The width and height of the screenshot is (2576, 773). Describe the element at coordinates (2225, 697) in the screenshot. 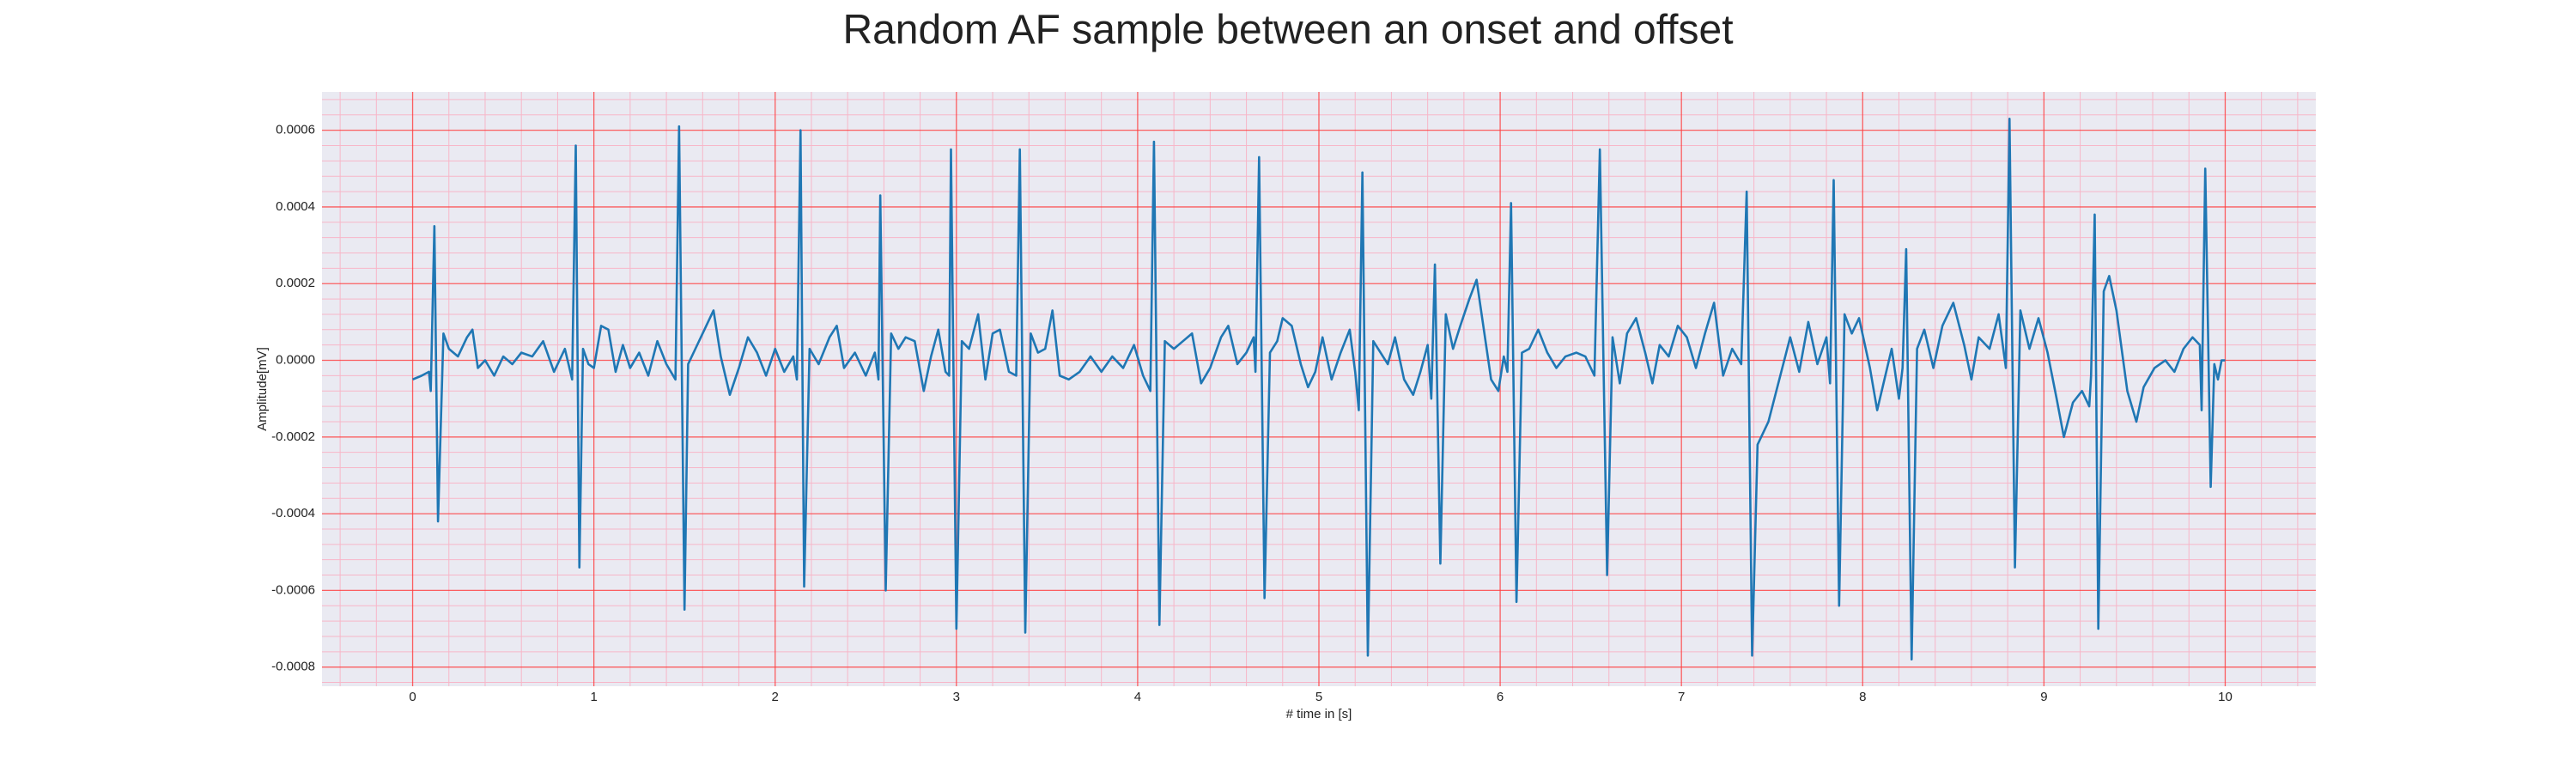

I see `x-tick-label: 10` at that location.